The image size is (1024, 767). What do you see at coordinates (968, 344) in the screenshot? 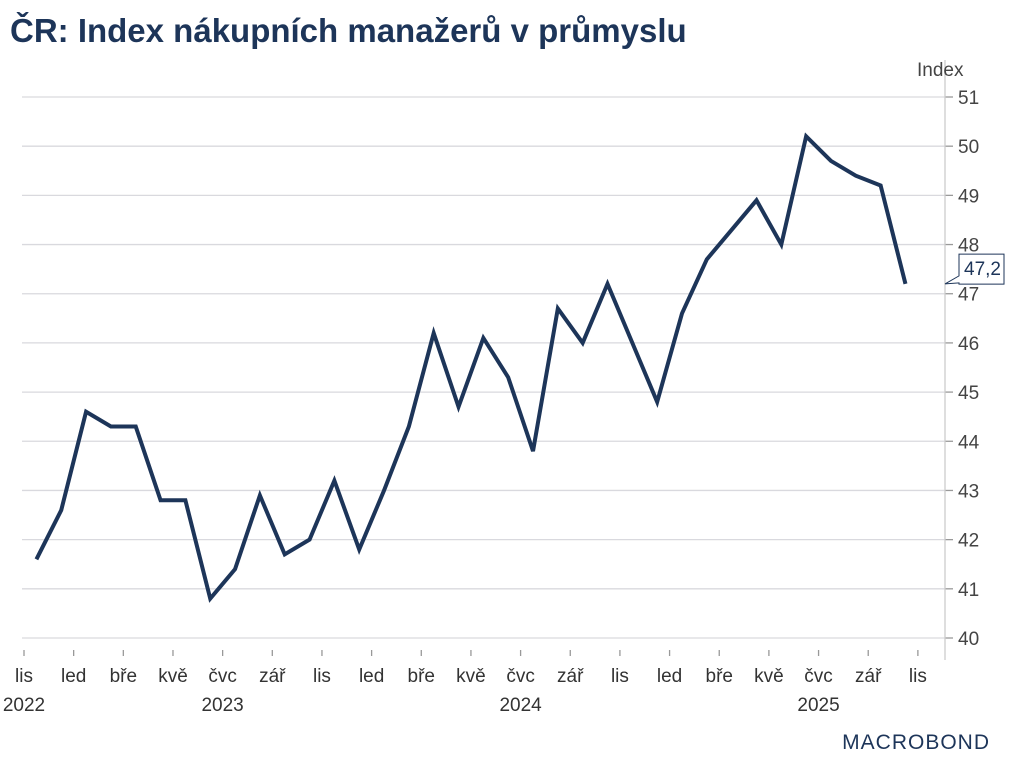
I see `y-tick-label: 46` at bounding box center [968, 344].